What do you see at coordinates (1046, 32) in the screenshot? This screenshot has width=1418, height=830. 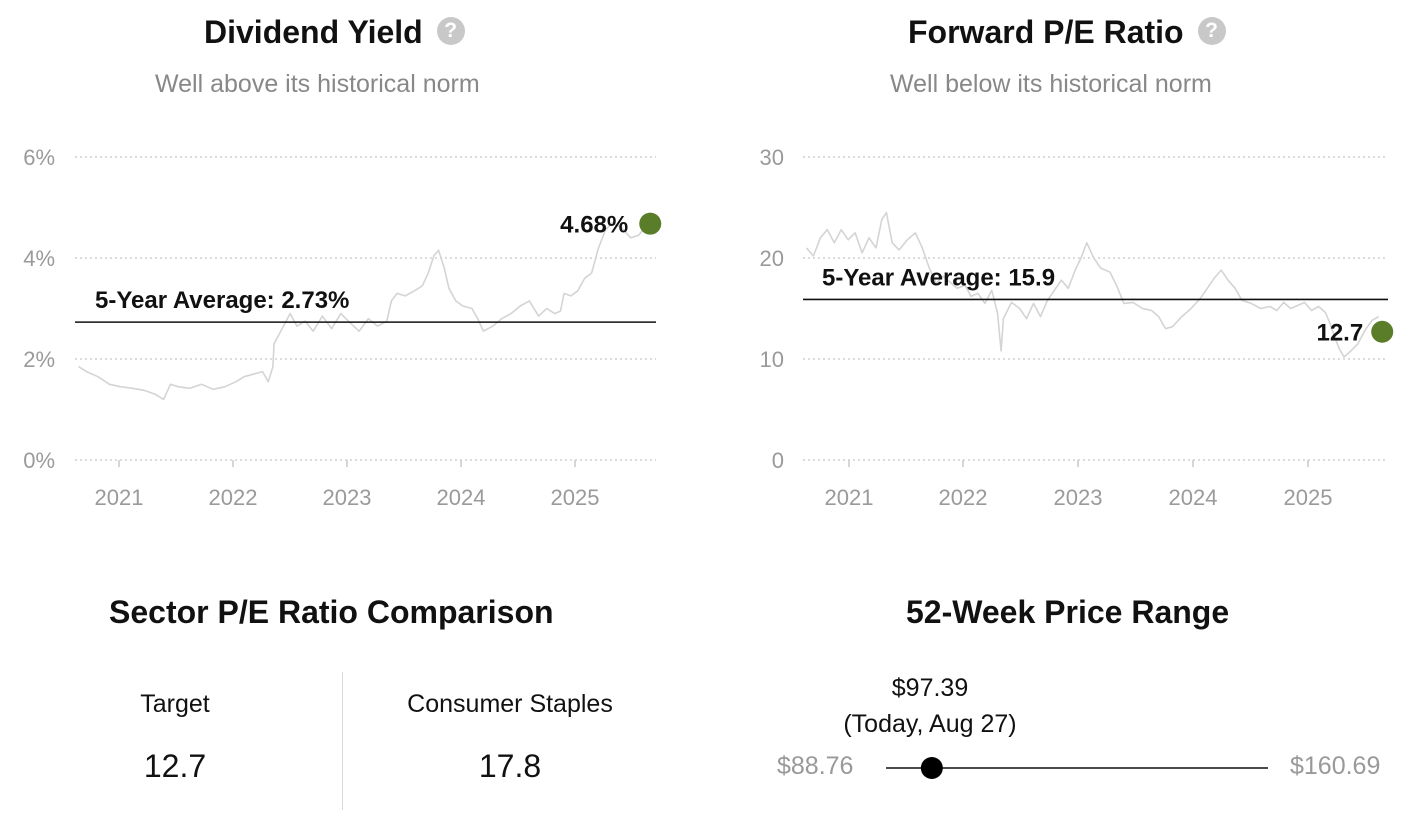 I see `pe-title-text: Forward P/E Ratio` at bounding box center [1046, 32].